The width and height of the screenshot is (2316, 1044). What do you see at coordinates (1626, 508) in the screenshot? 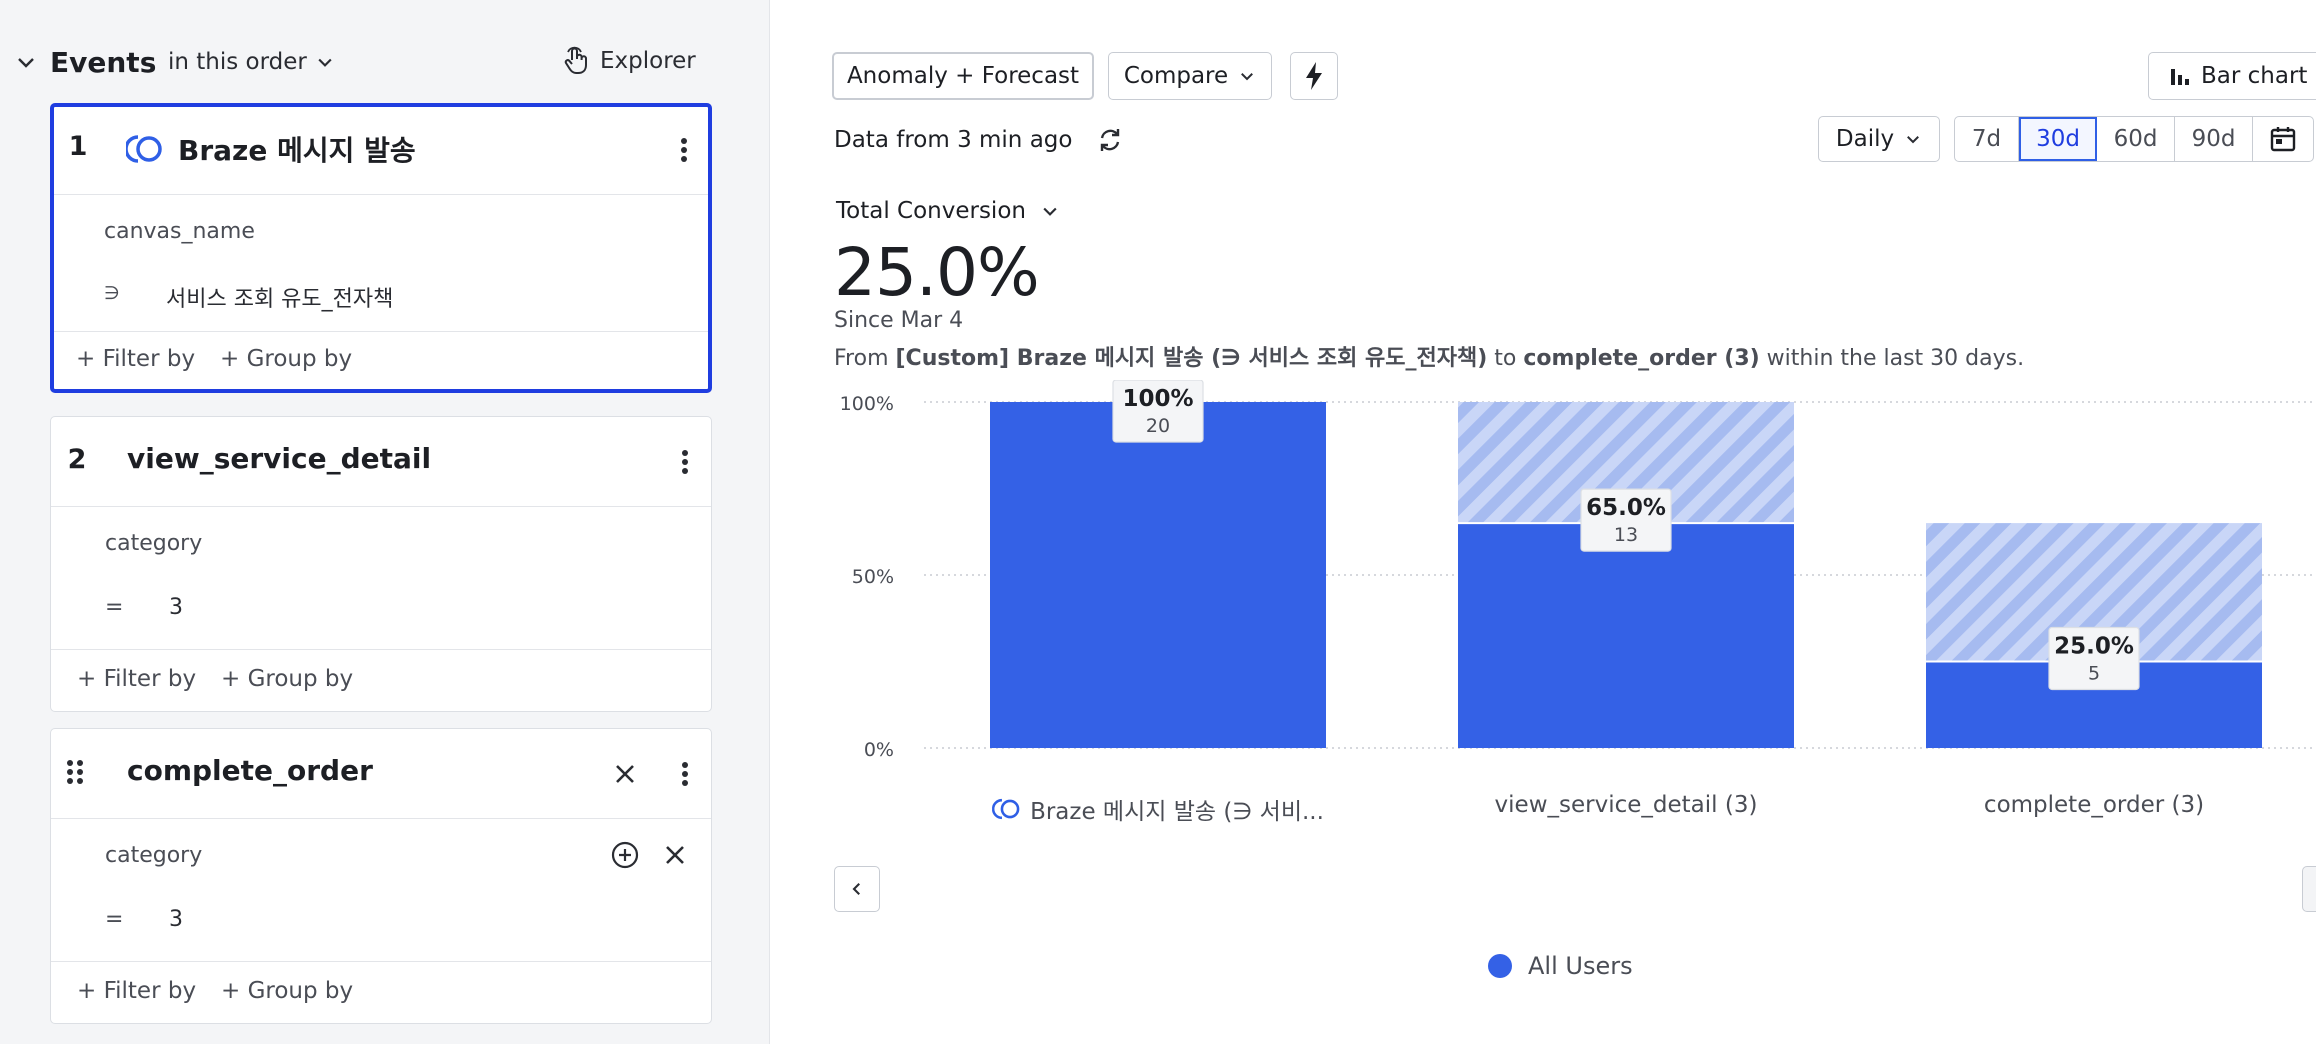
I see `data-label-percent: 65.0%` at bounding box center [1626, 508].